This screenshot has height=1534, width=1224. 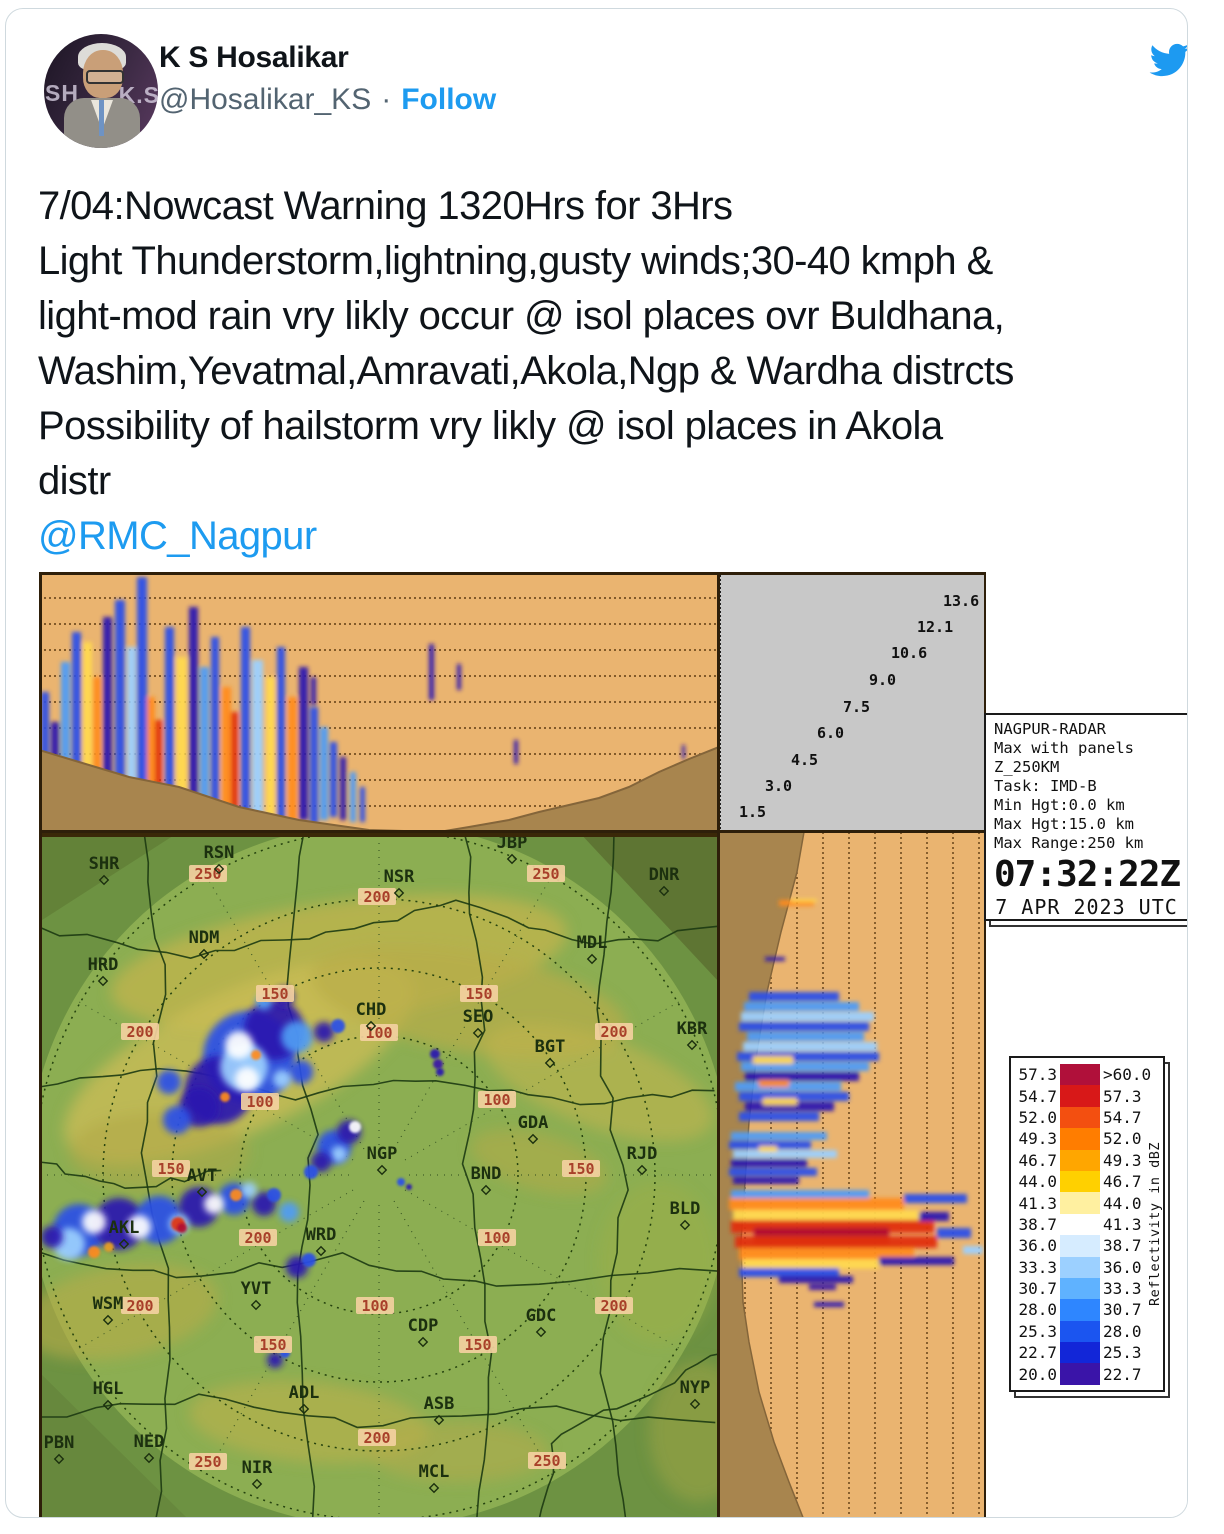 I want to click on station-label: AKL, so click(x=124, y=1228).